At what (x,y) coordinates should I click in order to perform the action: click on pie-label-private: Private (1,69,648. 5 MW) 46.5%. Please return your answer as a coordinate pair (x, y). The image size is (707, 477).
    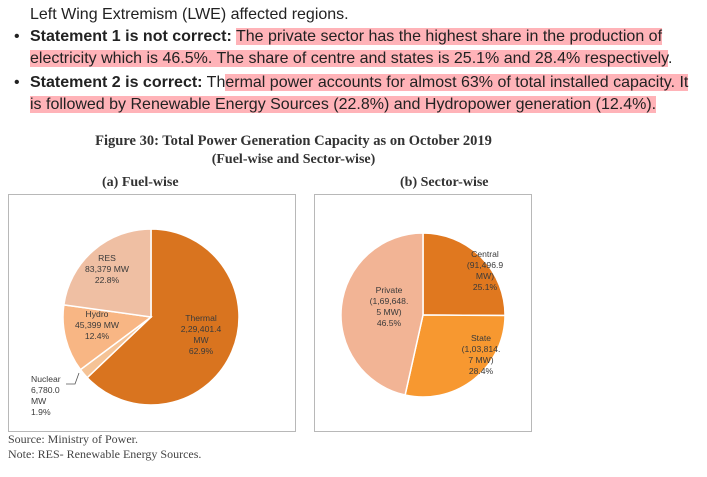
    Looking at the image, I should click on (389, 306).